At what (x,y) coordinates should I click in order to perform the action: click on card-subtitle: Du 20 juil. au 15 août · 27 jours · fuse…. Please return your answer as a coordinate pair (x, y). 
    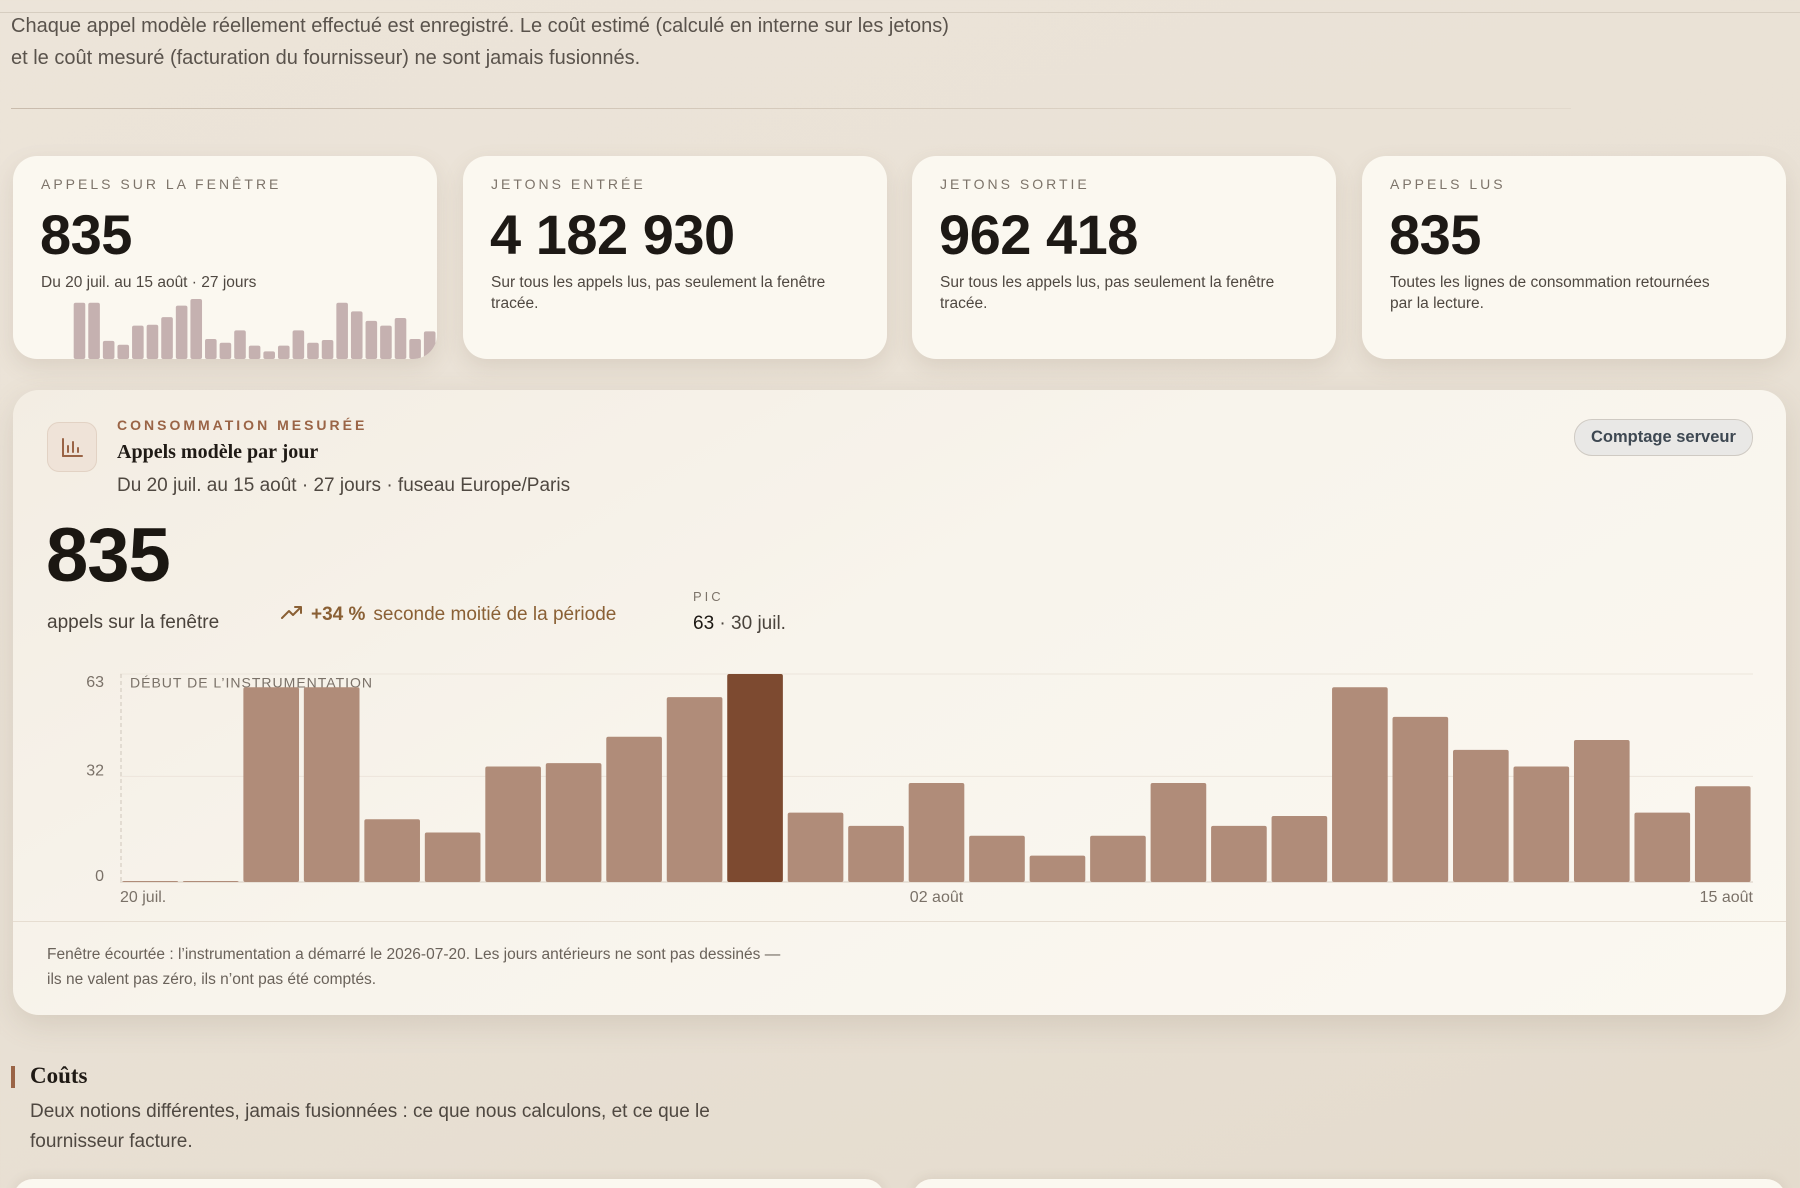
    Looking at the image, I should click on (344, 485).